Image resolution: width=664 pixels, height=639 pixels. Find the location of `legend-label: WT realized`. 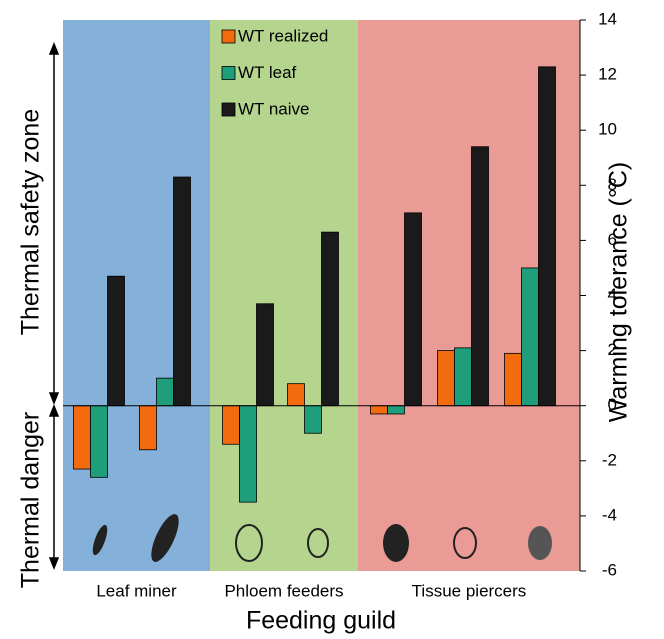

legend-label: WT realized is located at coordinates (283, 35).